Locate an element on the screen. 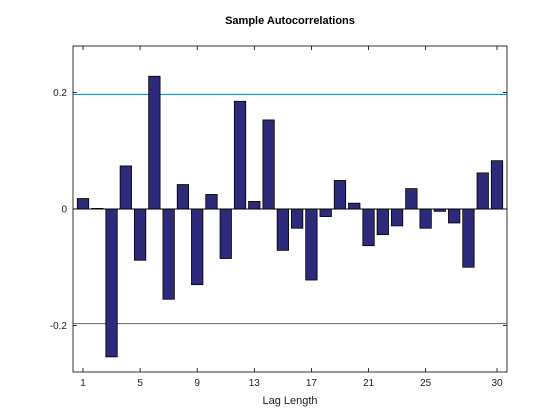 Image resolution: width=560 pixels, height=420 pixels. x-tick-label: 21 is located at coordinates (369, 383).